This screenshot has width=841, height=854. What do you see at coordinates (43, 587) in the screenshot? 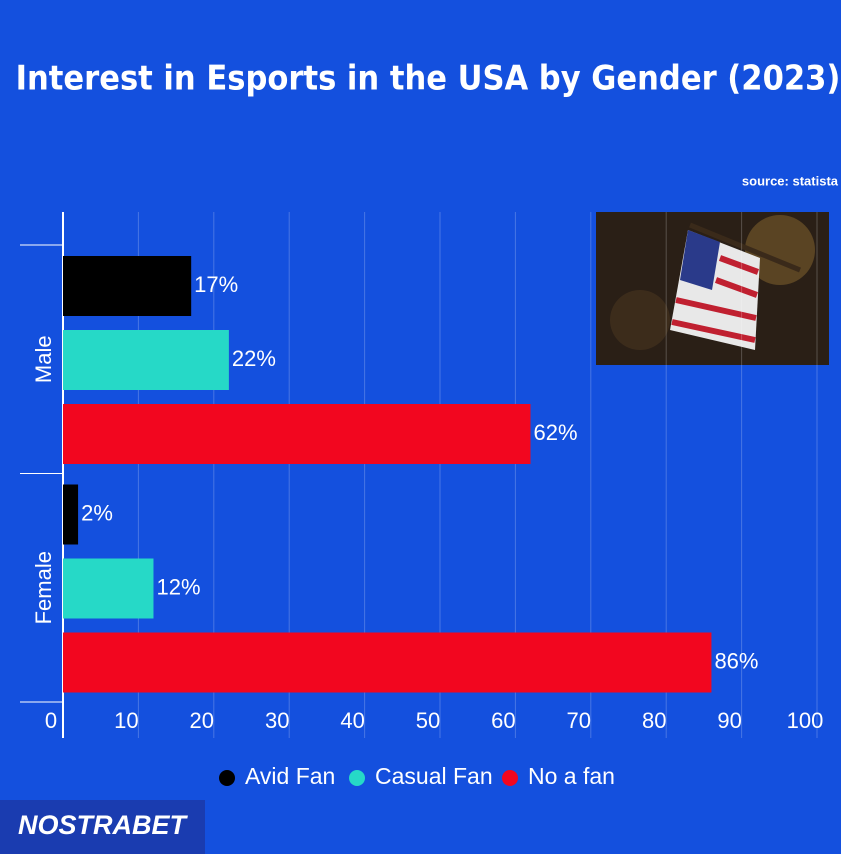
I see `category-label: Female` at bounding box center [43, 587].